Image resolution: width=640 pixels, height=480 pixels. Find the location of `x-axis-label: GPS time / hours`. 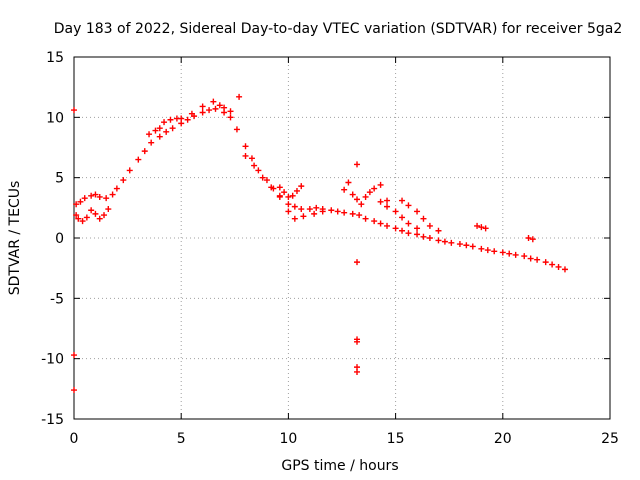

x-axis-label: GPS time / hours is located at coordinates (339, 466).